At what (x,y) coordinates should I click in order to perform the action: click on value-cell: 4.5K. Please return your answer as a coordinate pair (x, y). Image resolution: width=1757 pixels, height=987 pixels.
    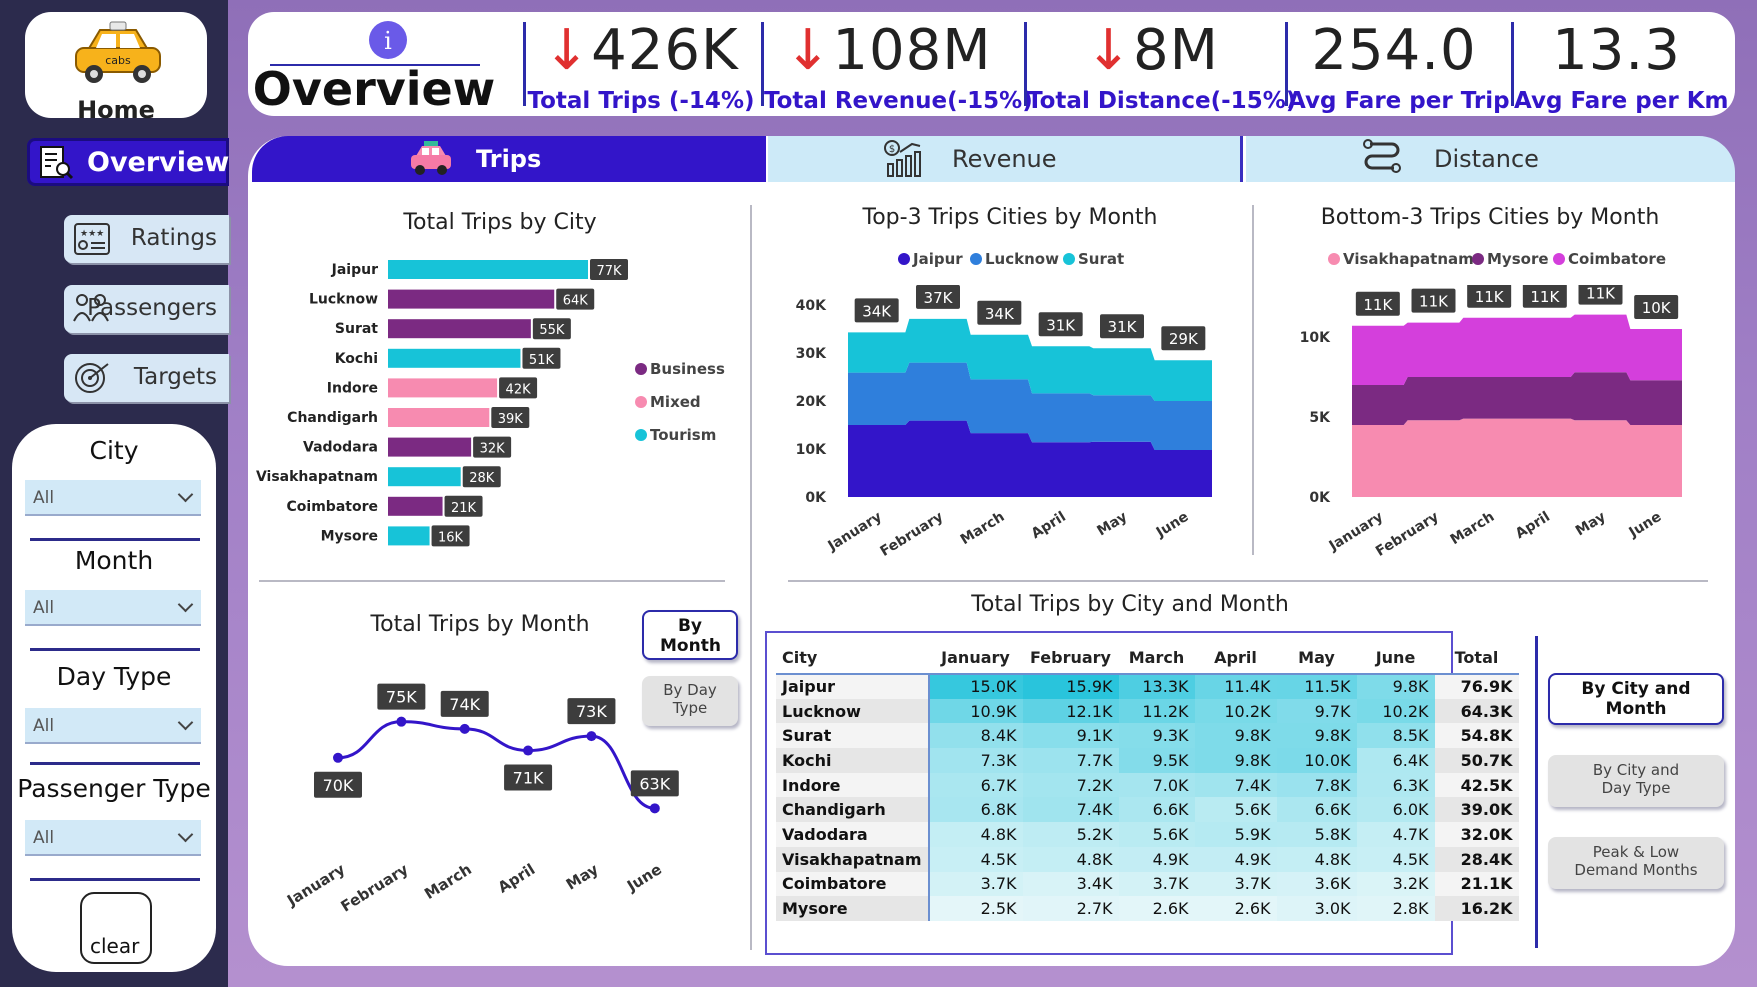
    Looking at the image, I should click on (1395, 859).